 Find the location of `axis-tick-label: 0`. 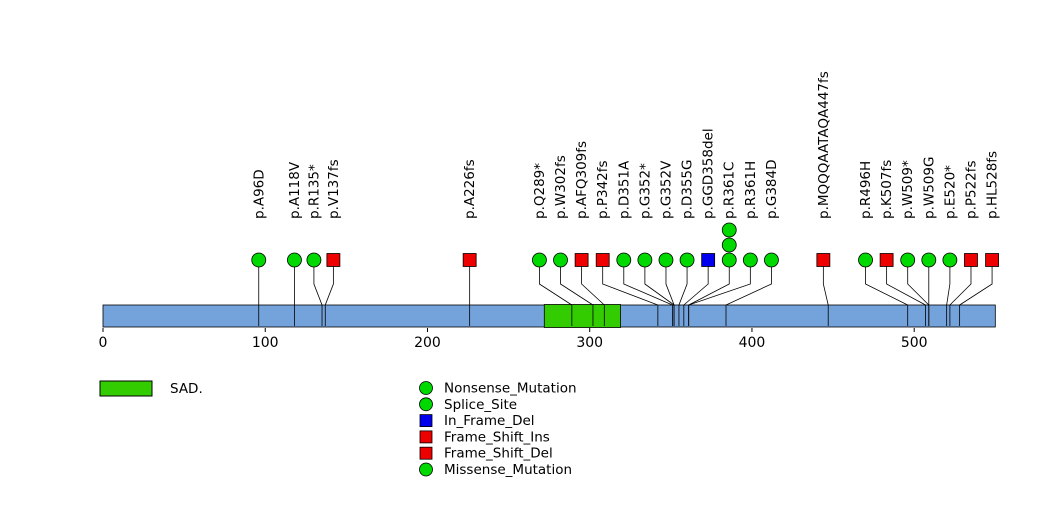

axis-tick-label: 0 is located at coordinates (103, 343).